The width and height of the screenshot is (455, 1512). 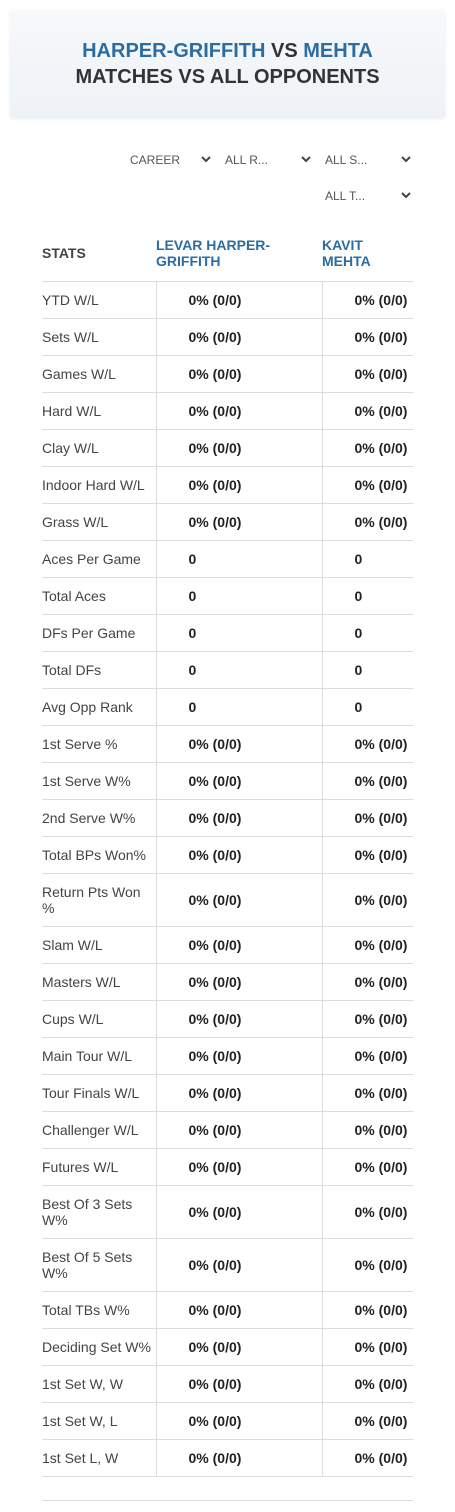 What do you see at coordinates (99, 945) in the screenshot?
I see `stat-label: Slam W/L` at bounding box center [99, 945].